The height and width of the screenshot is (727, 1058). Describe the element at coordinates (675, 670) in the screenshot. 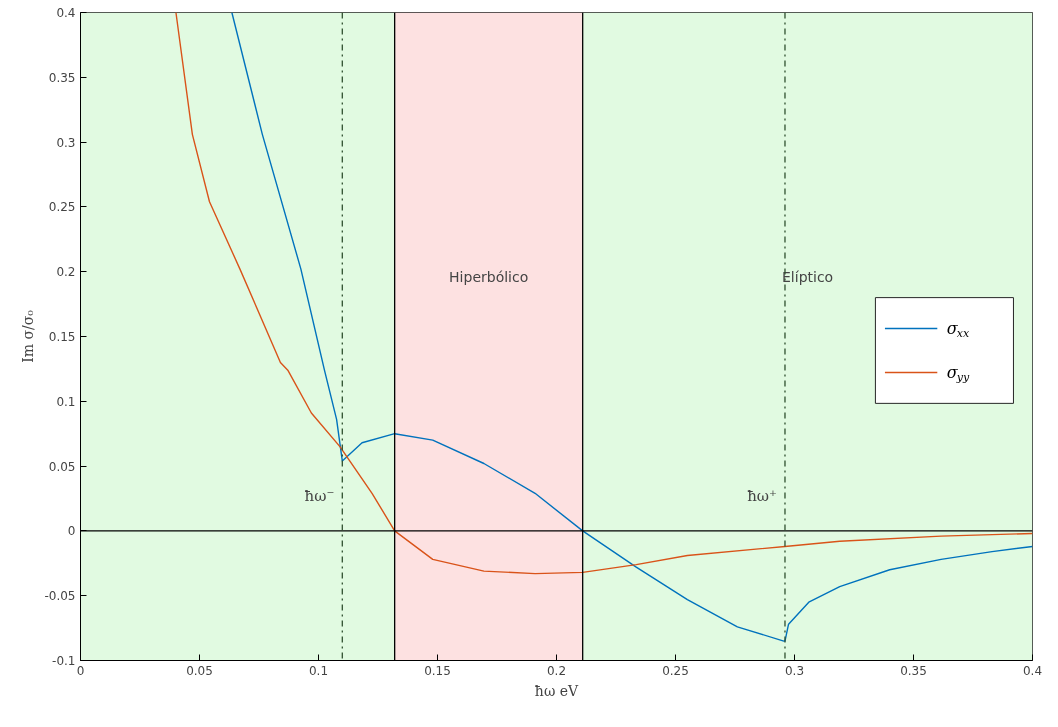

I see `x-tick-label: 0.25` at that location.